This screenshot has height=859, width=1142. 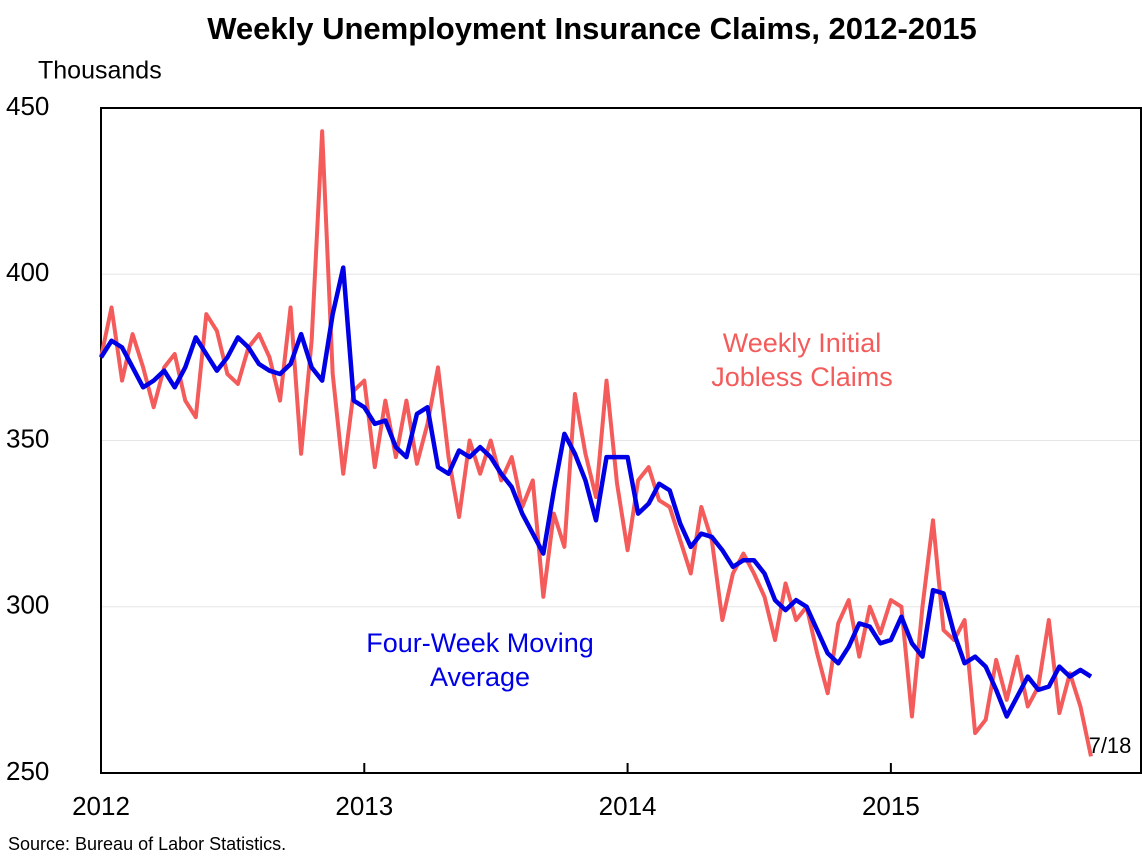 What do you see at coordinates (100, 71) in the screenshot?
I see `y-axis-label: Thousands` at bounding box center [100, 71].